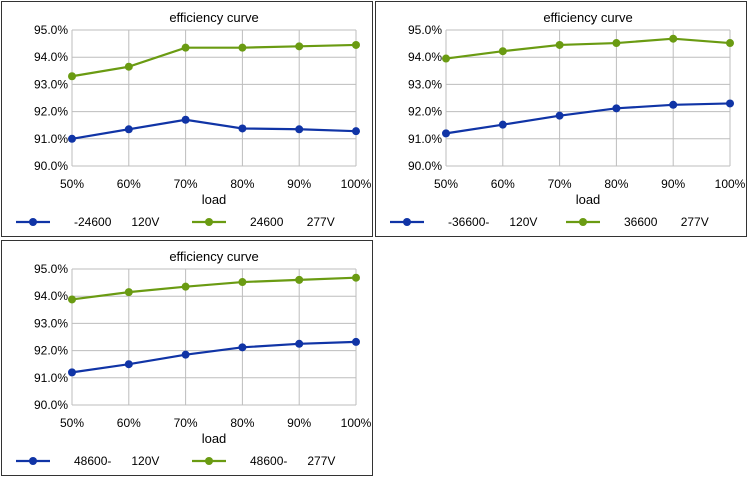 This screenshot has height=480, width=750. What do you see at coordinates (116, 222) in the screenshot?
I see `legend-label: -24600 120V` at bounding box center [116, 222].